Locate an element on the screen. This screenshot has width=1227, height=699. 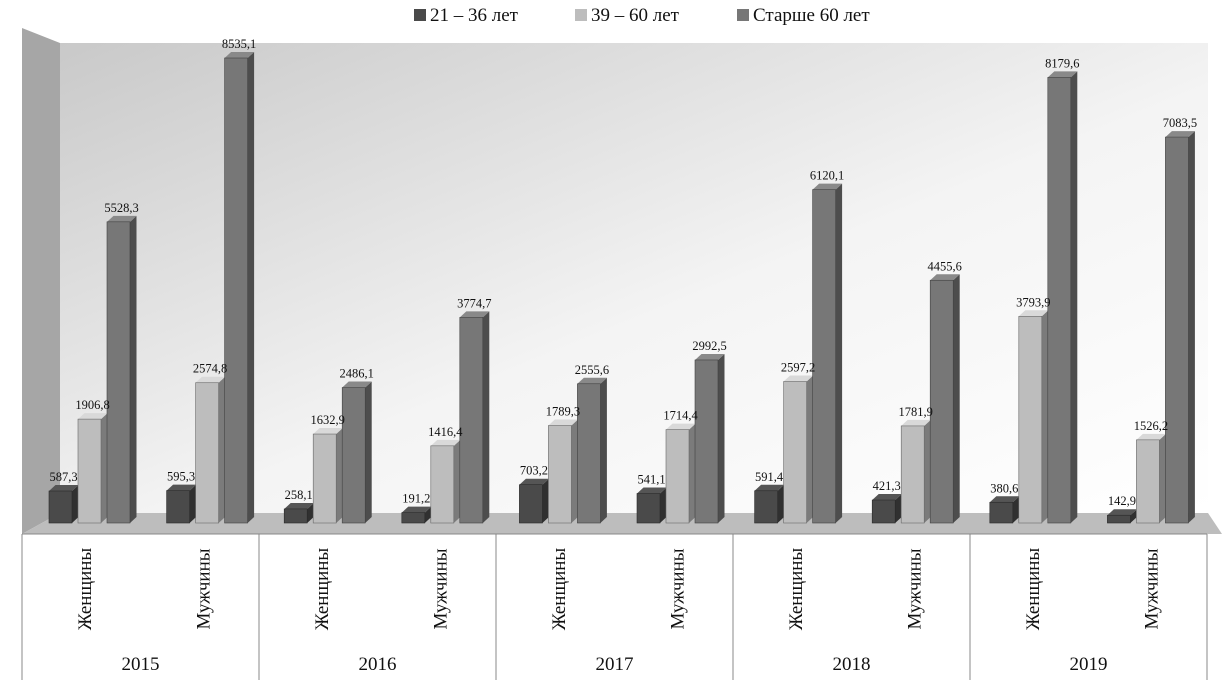
data-label: 1781,9 is located at coordinates (916, 412).